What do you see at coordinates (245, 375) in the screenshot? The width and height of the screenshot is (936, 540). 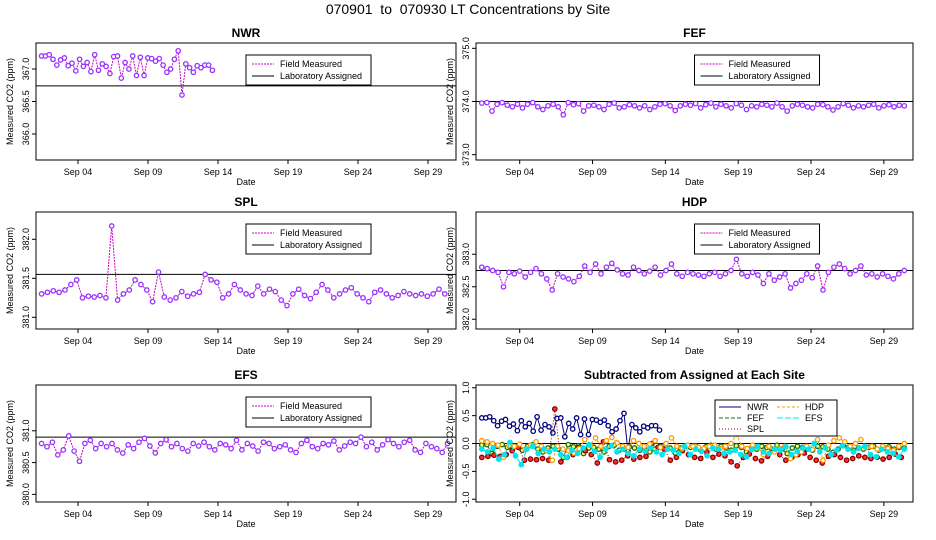 I see `panel-title: EFS` at bounding box center [245, 375].